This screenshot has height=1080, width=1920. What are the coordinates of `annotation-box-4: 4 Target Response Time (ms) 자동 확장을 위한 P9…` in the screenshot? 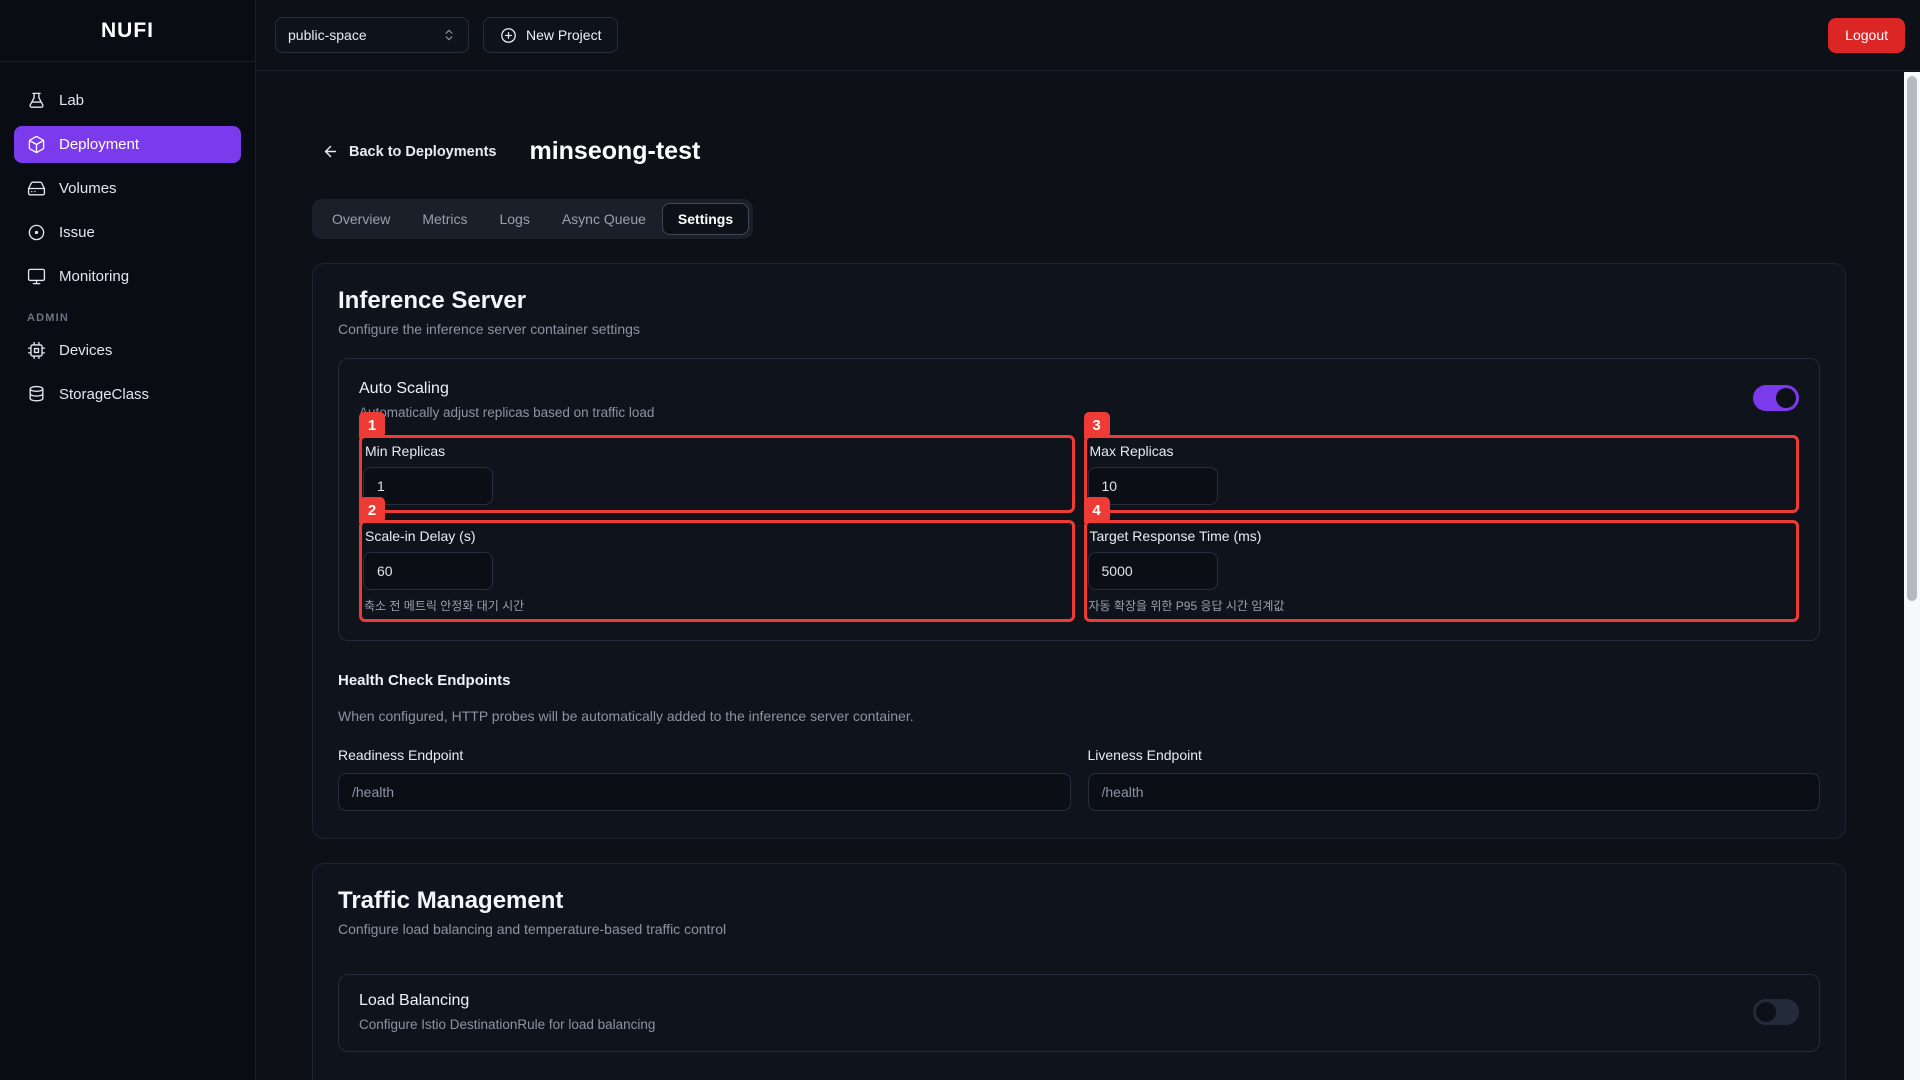 It's located at (1441, 559).